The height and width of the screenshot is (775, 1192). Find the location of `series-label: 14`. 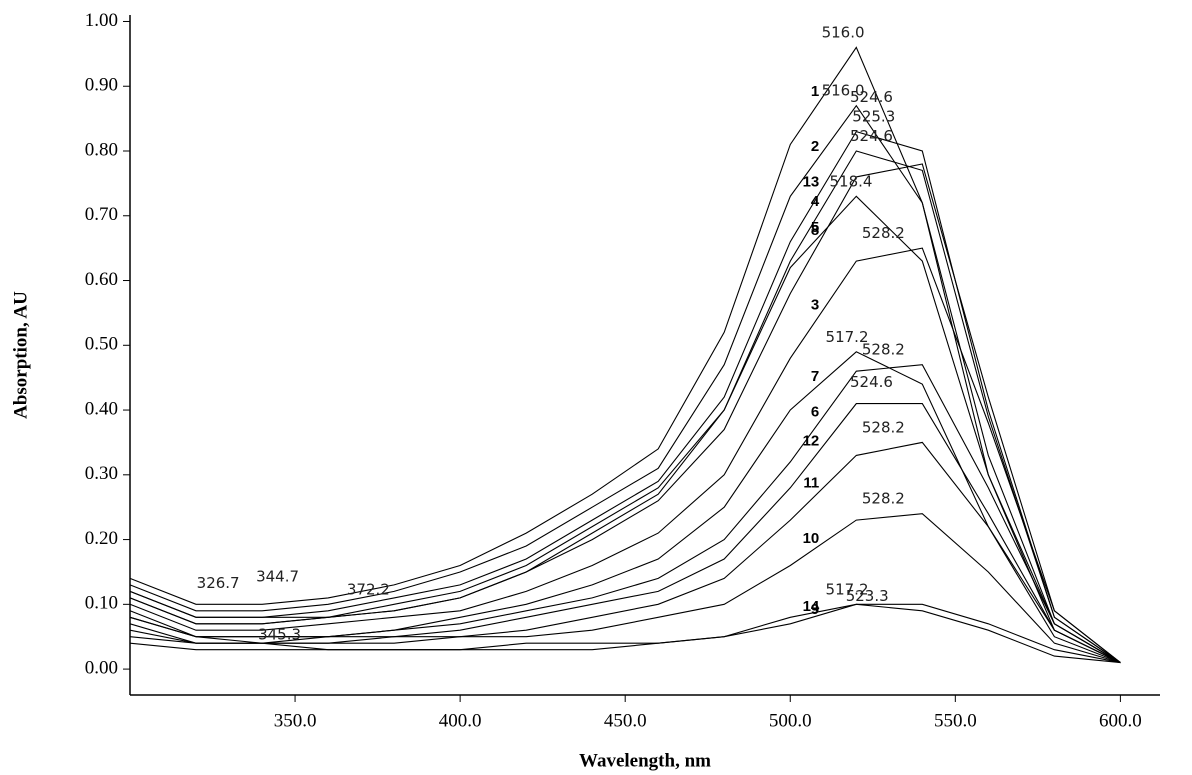

series-label: 14 is located at coordinates (811, 606).